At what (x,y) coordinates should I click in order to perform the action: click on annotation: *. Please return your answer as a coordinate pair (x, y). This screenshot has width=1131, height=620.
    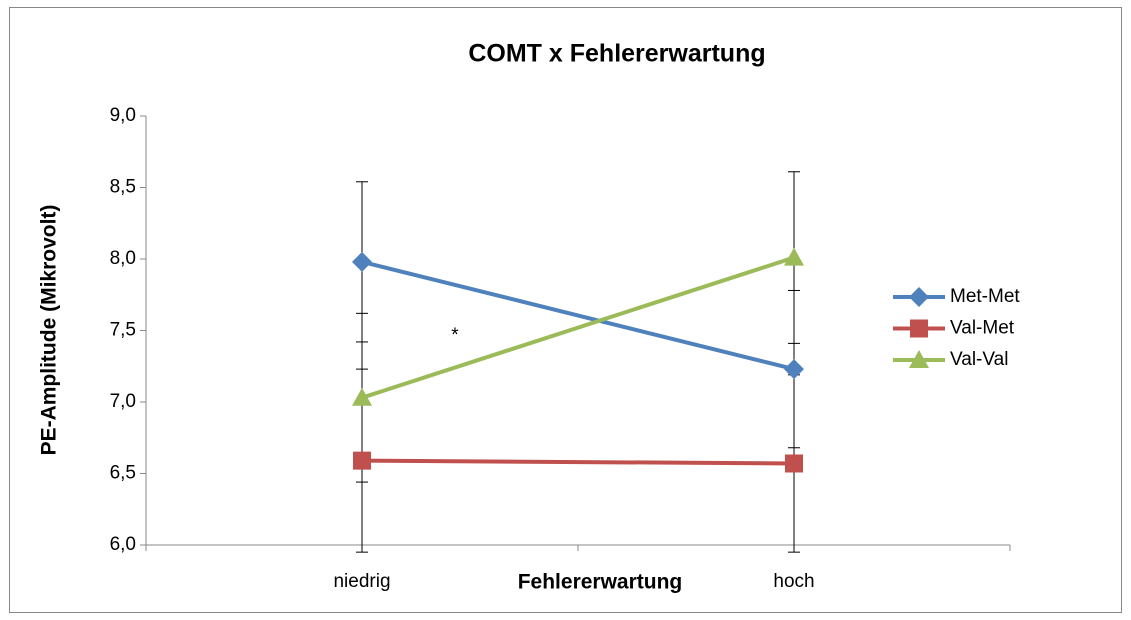
    Looking at the image, I should click on (455, 335).